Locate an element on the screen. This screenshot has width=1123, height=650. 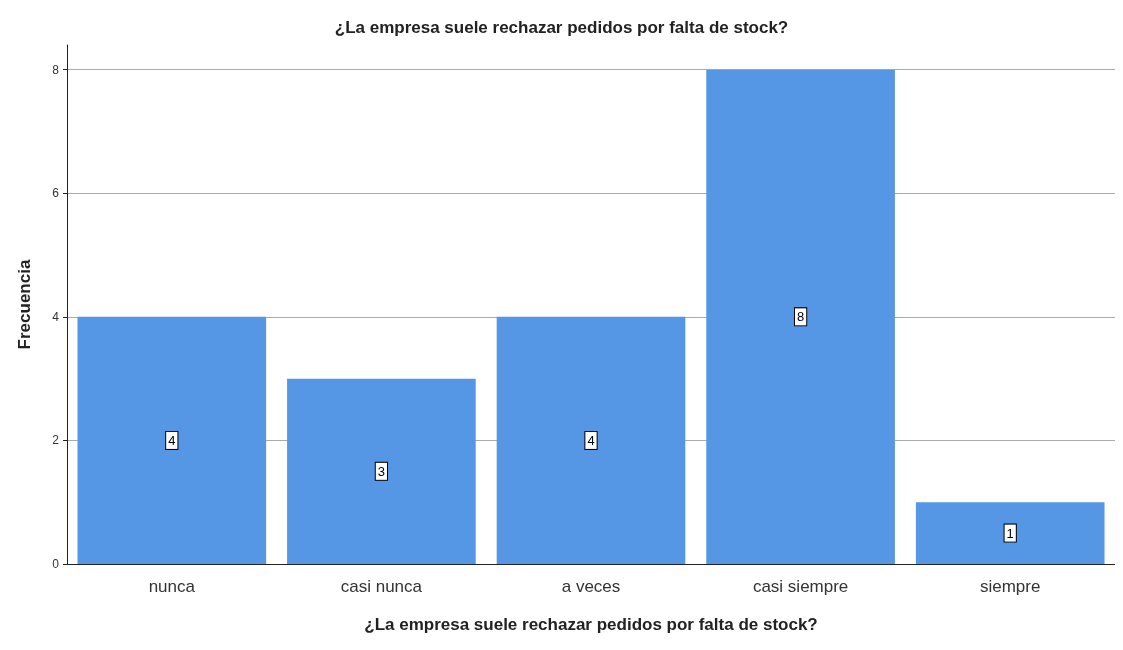
data-label: 3 is located at coordinates (381, 471).